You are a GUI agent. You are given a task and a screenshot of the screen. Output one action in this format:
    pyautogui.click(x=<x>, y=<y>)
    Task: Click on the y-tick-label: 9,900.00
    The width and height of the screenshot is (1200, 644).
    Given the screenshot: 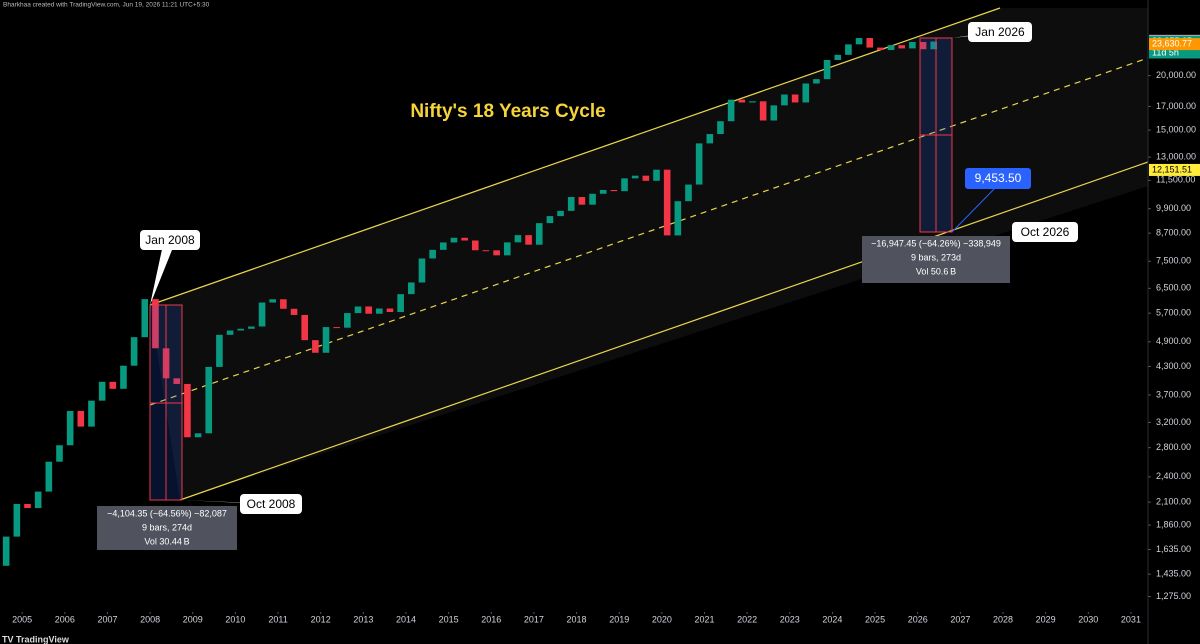 What is the action you would take?
    pyautogui.click(x=1173, y=208)
    